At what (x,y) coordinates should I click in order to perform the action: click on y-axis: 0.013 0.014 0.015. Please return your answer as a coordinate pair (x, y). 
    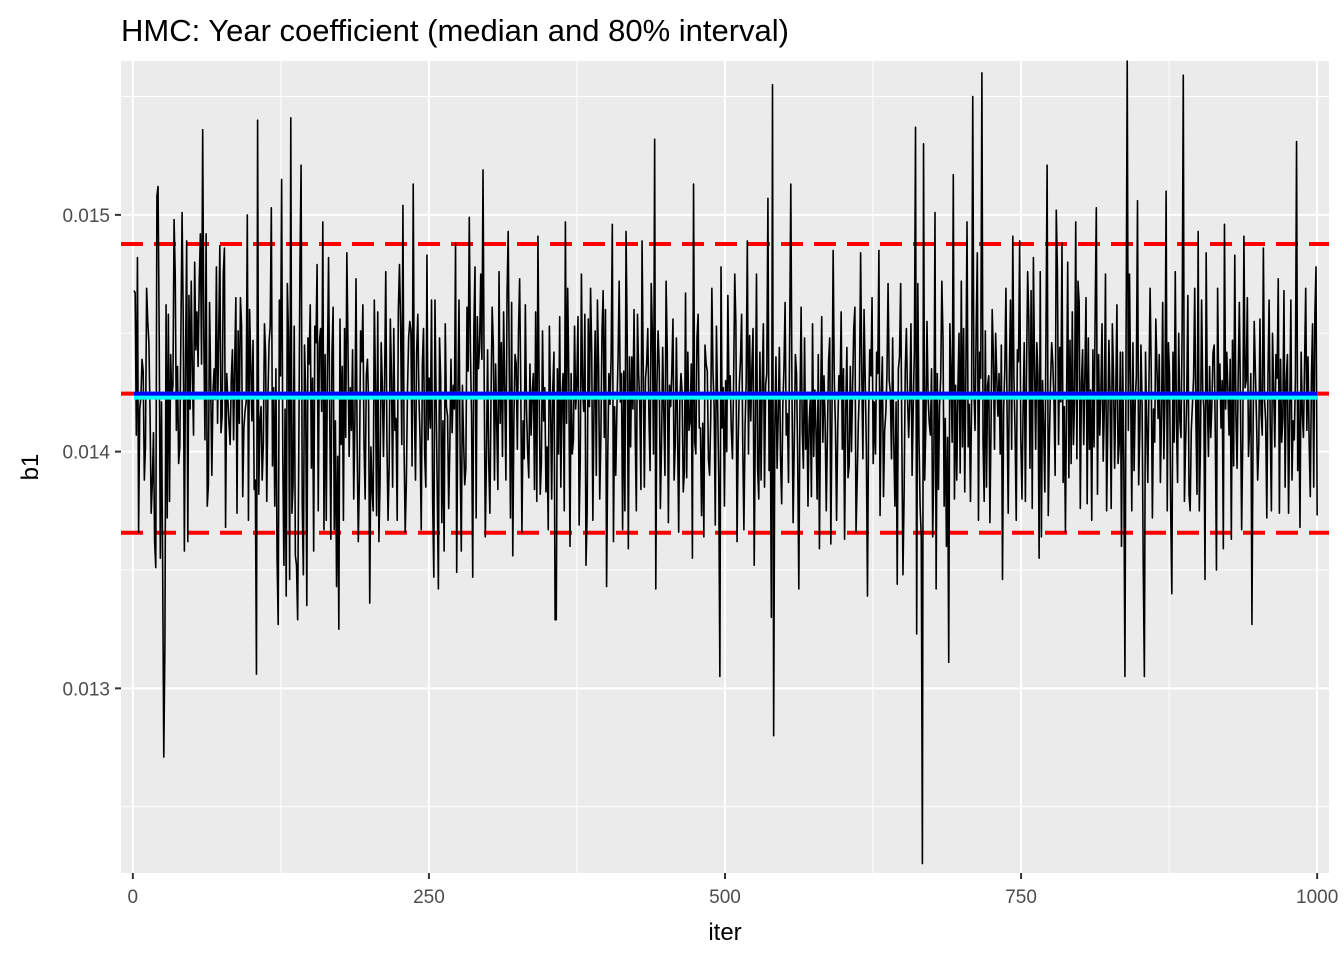
    Looking at the image, I should click on (91, 453).